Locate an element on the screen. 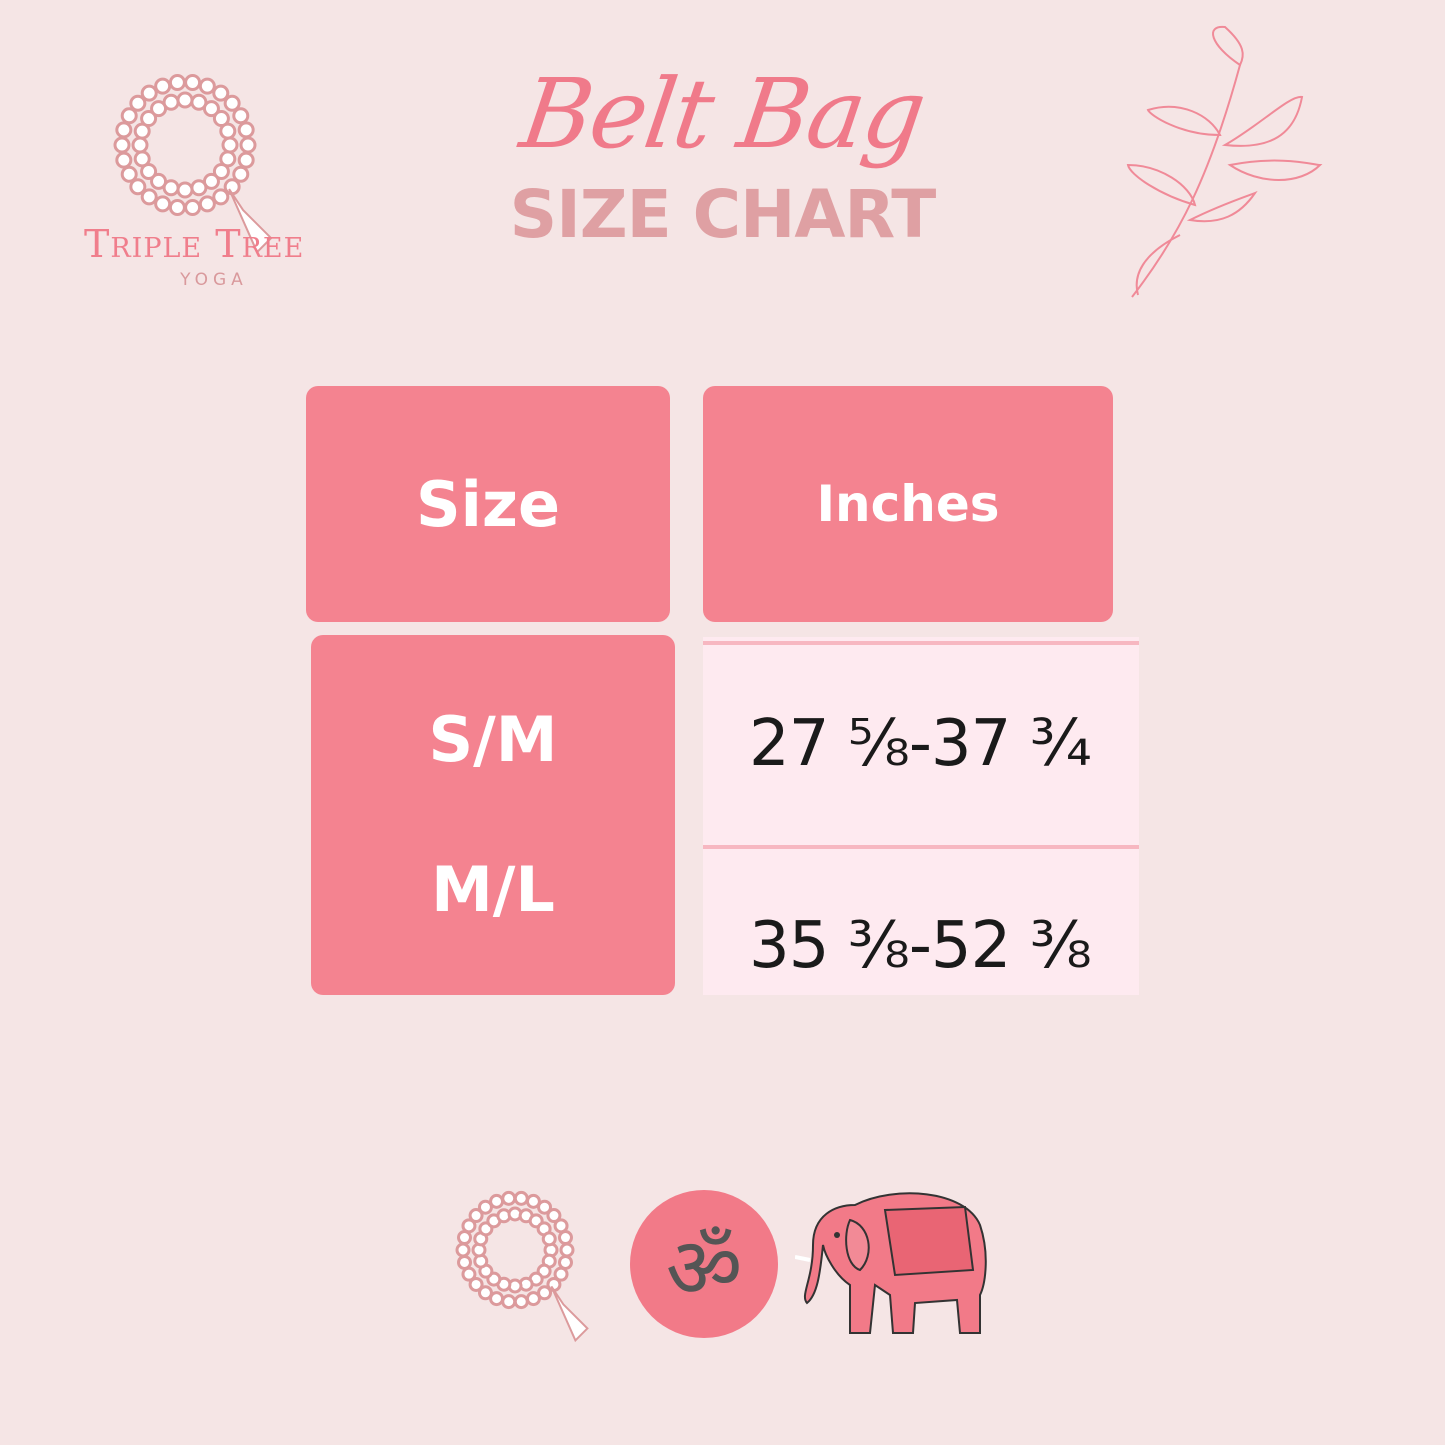 Image resolution: width=1445 pixels, height=1445 pixels. inches-ml: 35 ⅜-52 ⅜ is located at coordinates (920, 946).